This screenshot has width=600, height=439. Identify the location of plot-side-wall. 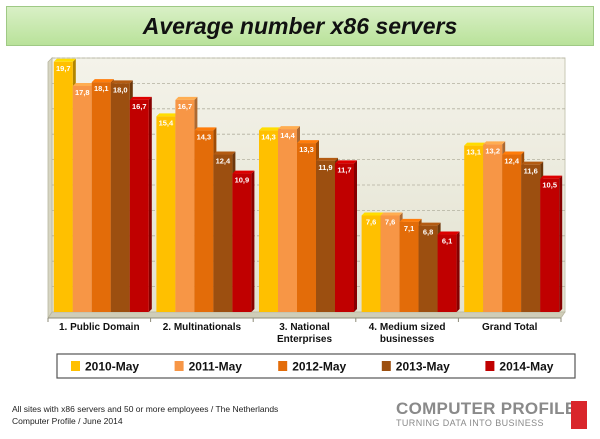
(50, 188).